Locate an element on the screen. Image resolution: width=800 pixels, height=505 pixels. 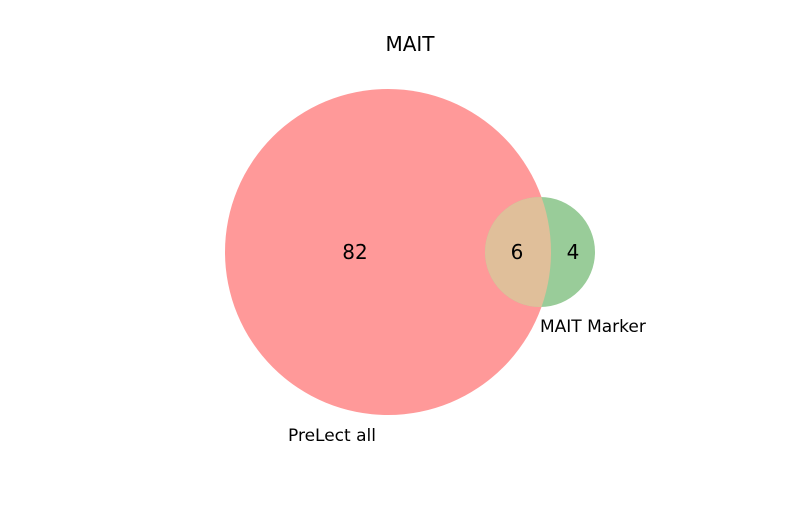
set-b-label: MAIT Marker is located at coordinates (593, 327).